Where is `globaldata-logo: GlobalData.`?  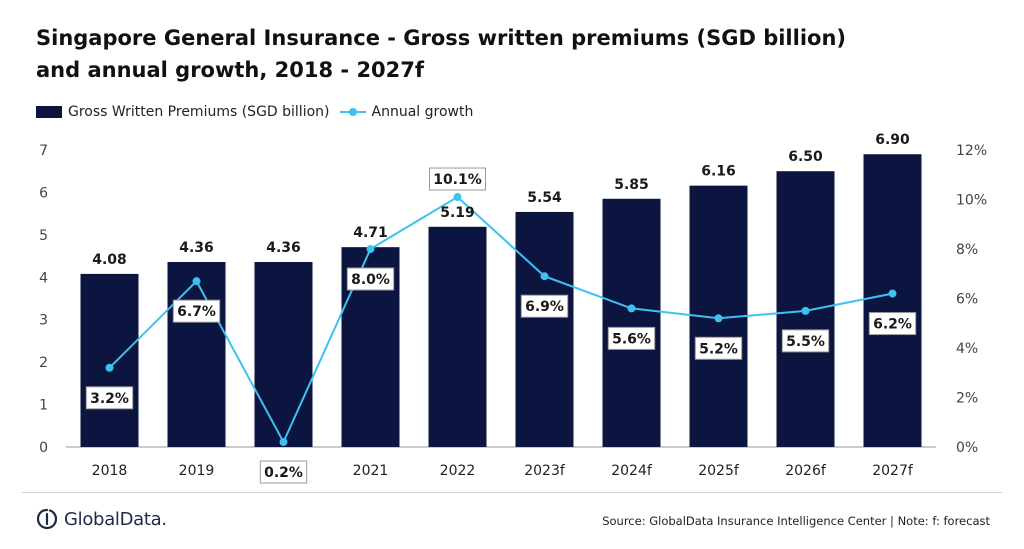 globaldata-logo: GlobalData. is located at coordinates (101, 519).